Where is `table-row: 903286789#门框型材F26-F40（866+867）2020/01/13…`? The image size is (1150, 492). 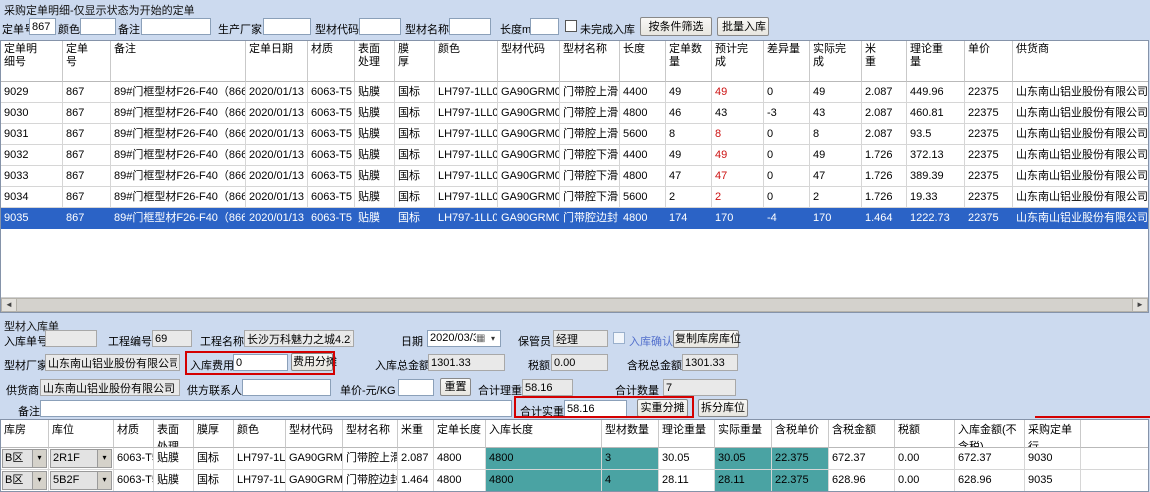 table-row: 903286789#门框型材F26-F40（866+867）2020/01/13… is located at coordinates (574, 155).